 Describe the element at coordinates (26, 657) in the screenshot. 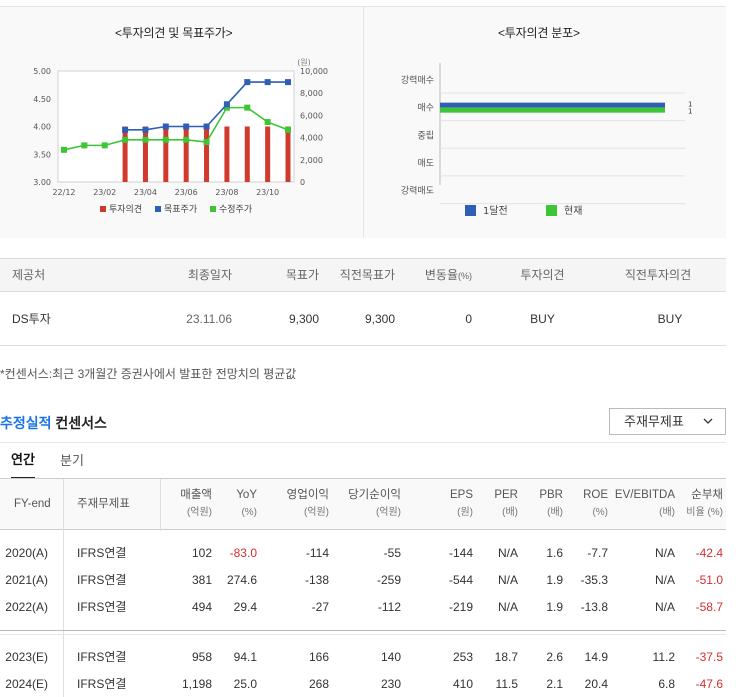

I see `fy-cell: 2023(E)` at that location.